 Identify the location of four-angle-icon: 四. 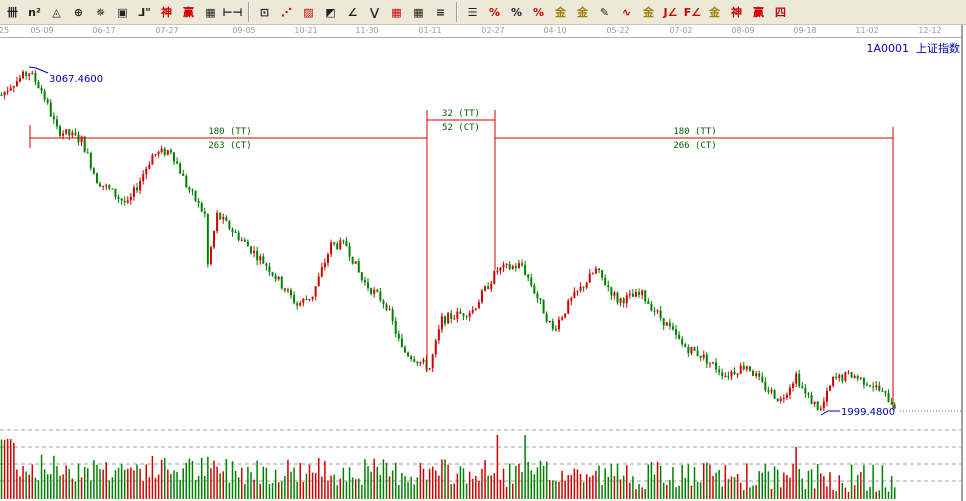
(780, 12).